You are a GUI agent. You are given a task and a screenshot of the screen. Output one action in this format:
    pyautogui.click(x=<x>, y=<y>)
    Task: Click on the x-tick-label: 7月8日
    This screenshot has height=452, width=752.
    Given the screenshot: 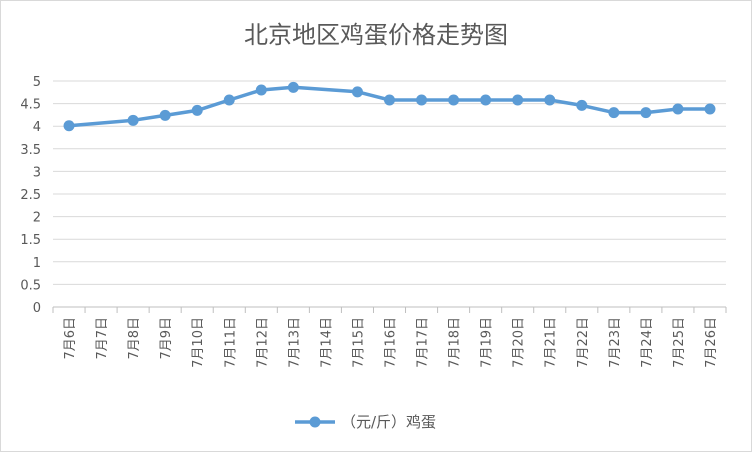 What is the action you would take?
    pyautogui.click(x=134, y=338)
    